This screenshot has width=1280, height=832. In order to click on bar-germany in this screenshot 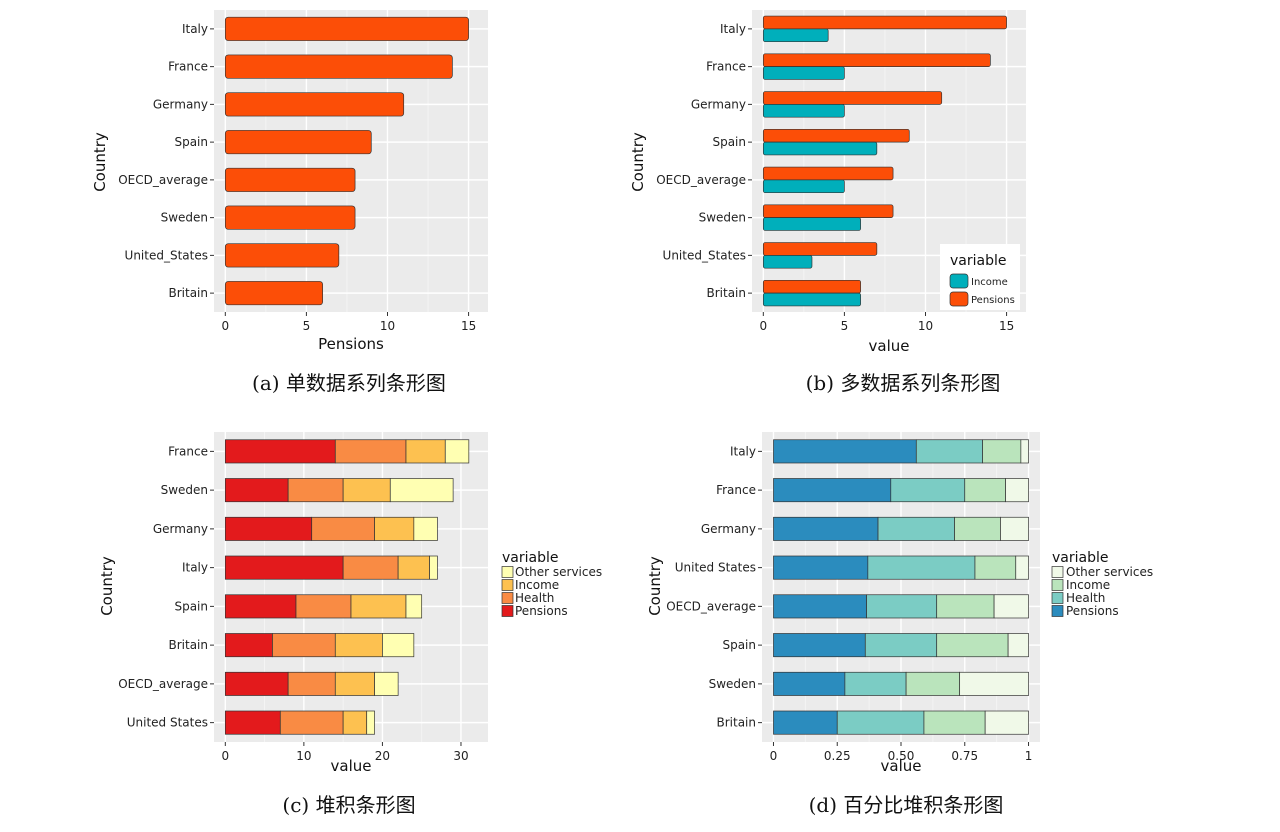, I will do `click(314, 104)`.